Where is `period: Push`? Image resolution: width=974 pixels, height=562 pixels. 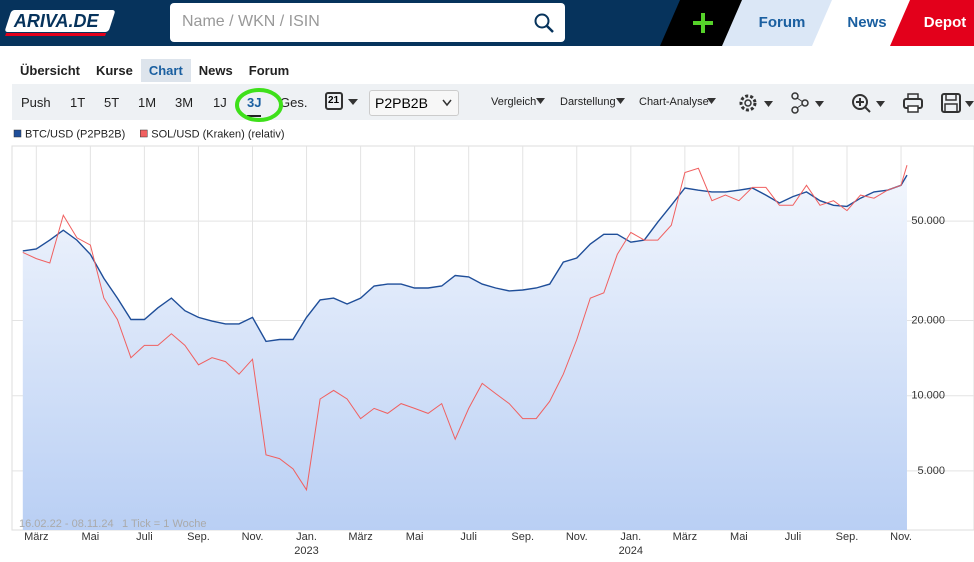 period: Push is located at coordinates (36, 102).